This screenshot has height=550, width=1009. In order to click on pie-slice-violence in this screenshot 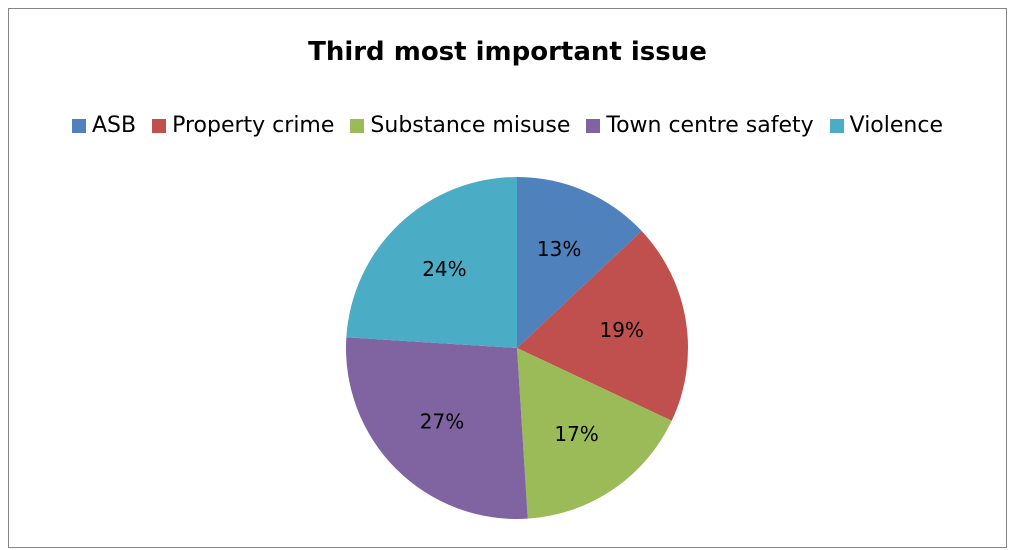, I will do `click(431, 262)`.